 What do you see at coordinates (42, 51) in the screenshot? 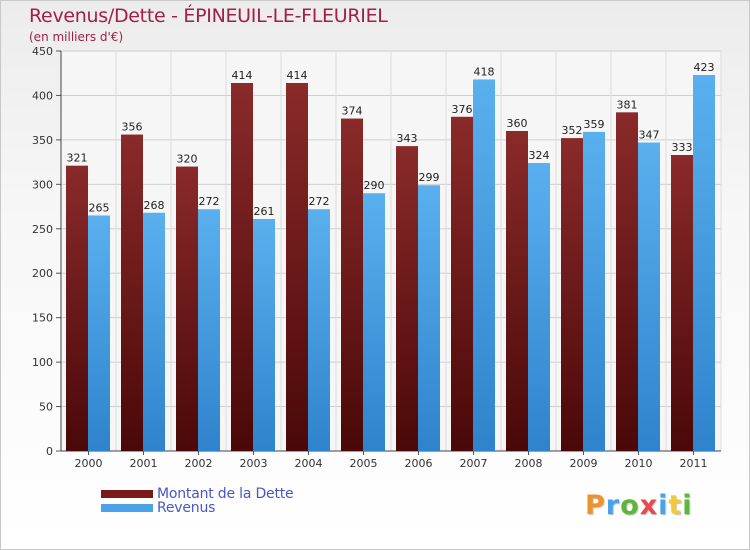
I see `y-tick-label: 450` at bounding box center [42, 51].